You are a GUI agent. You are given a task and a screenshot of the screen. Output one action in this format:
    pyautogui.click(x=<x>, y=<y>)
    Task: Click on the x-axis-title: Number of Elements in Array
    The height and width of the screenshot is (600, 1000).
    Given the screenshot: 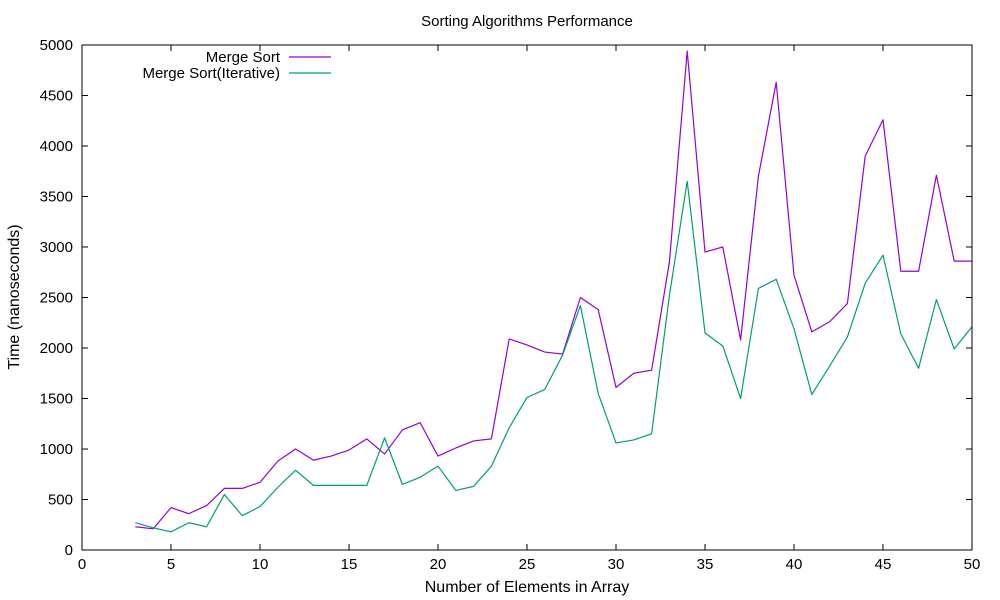 What is the action you would take?
    pyautogui.click(x=527, y=587)
    